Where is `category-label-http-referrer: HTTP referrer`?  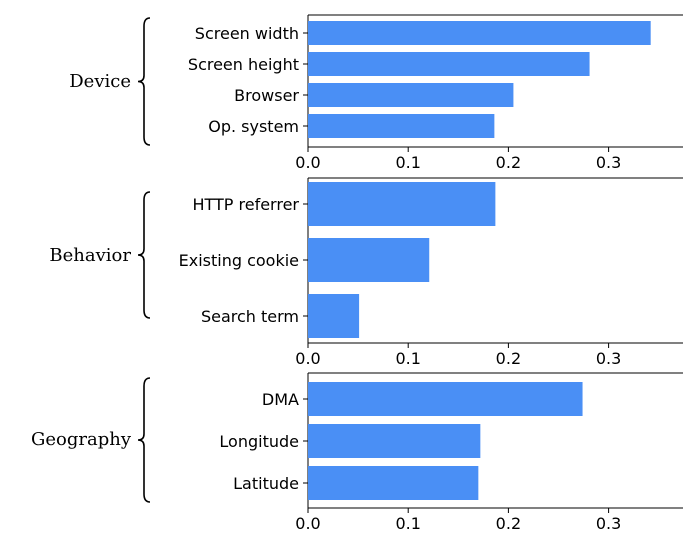
category-label-http-referrer: HTTP referrer is located at coordinates (245, 204).